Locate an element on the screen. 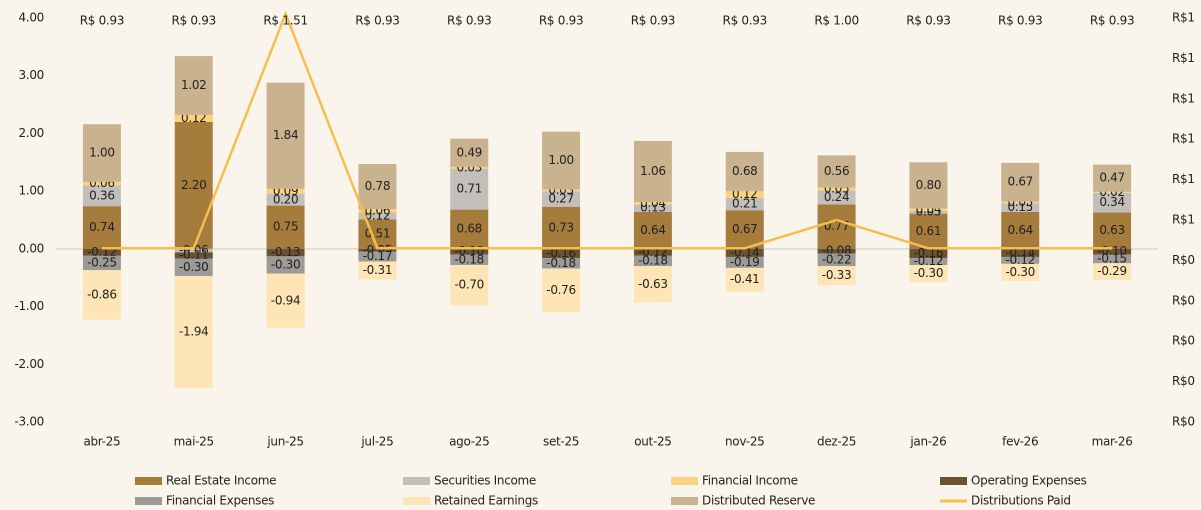 The image size is (1201, 510). data-label: 0.56 is located at coordinates (837, 171).